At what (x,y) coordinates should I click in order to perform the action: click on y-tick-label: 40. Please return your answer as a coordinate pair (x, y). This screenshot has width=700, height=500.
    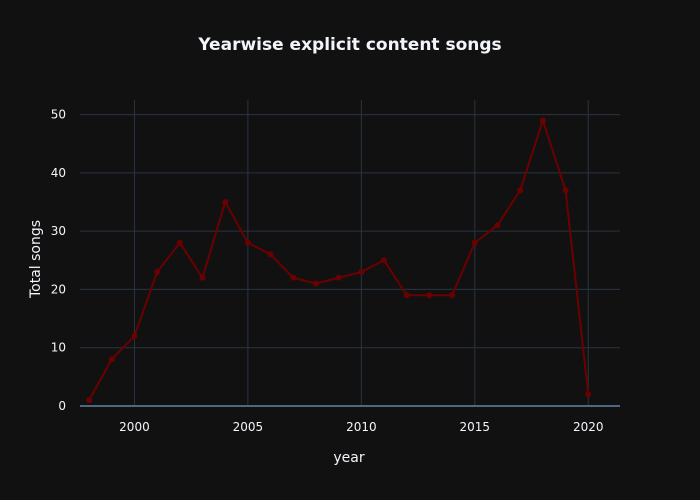
    Looking at the image, I should click on (58, 173).